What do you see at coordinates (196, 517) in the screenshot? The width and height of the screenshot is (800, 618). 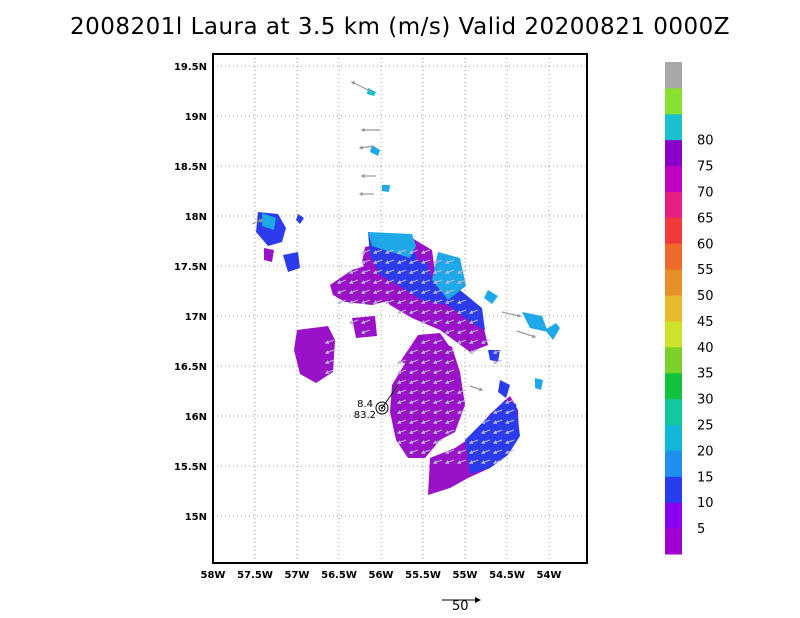 I see `lat-label: 15N` at bounding box center [196, 517].